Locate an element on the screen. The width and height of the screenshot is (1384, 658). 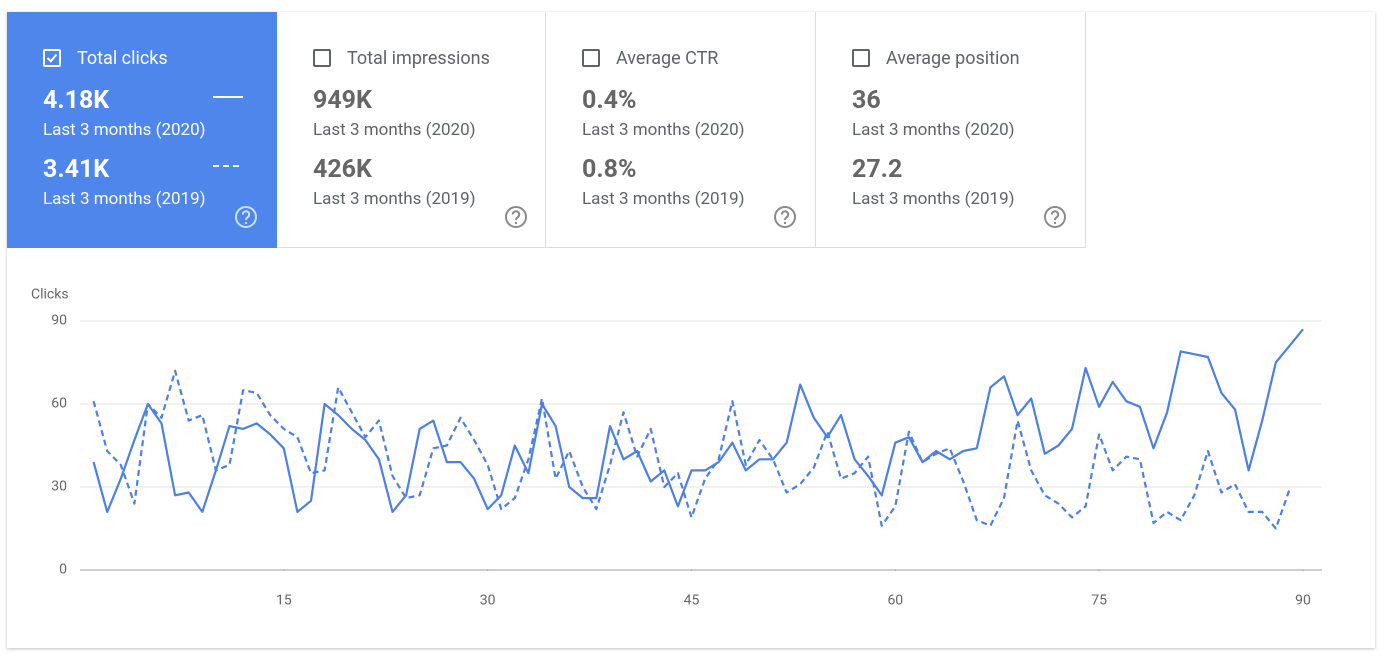
y-axis-title: Clicks is located at coordinates (50, 295).